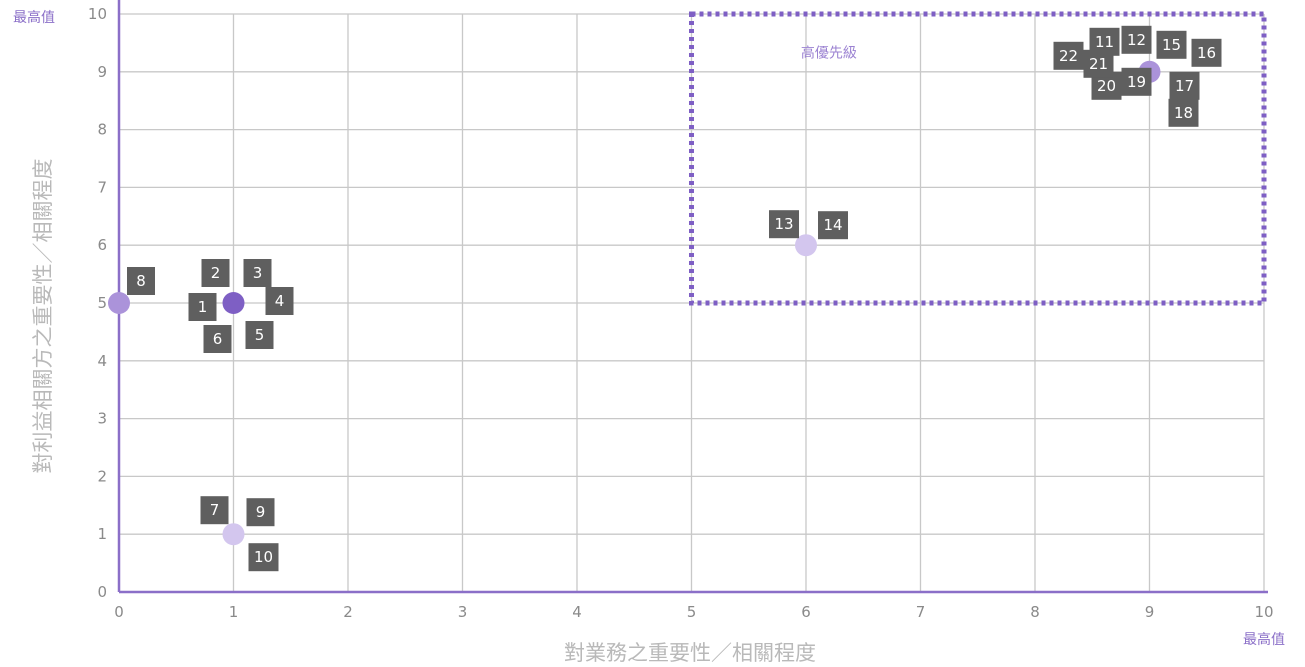 The image size is (1305, 667). I want to click on label-number: 17, so click(1184, 86).